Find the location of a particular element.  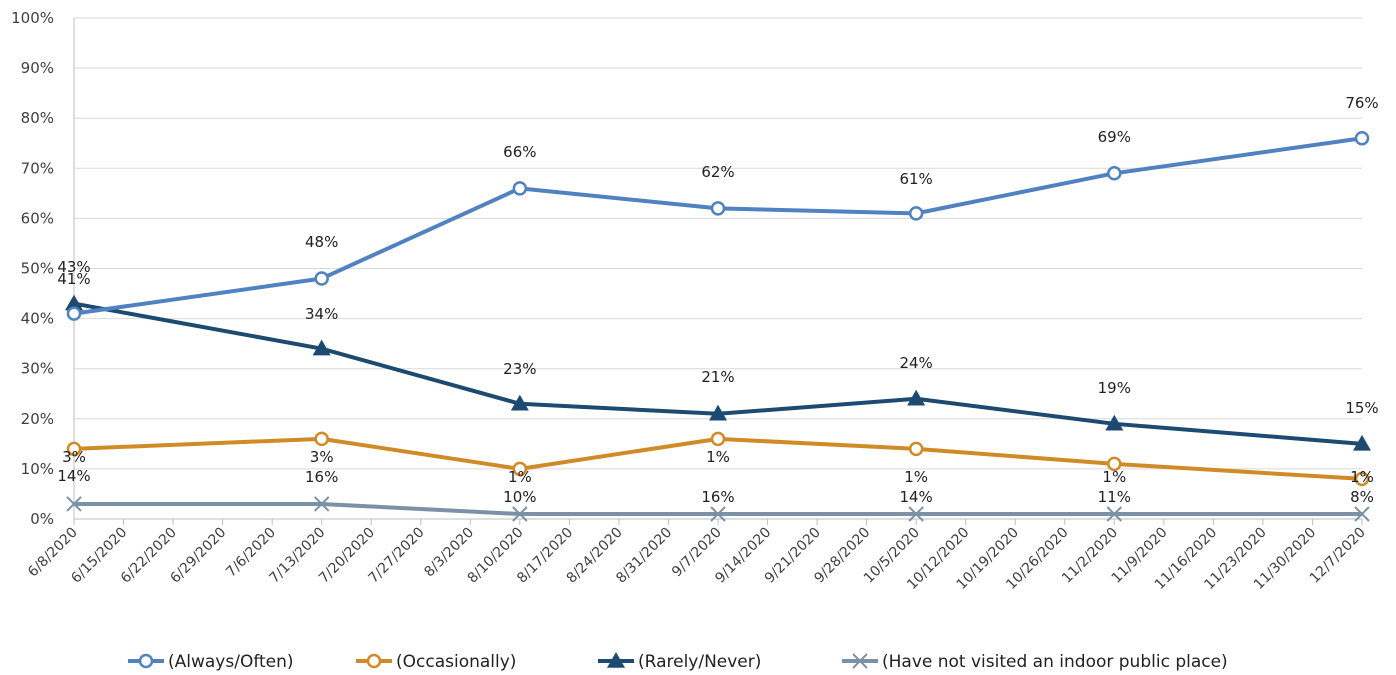

legend-item: (Occasionally) is located at coordinates (436, 662).